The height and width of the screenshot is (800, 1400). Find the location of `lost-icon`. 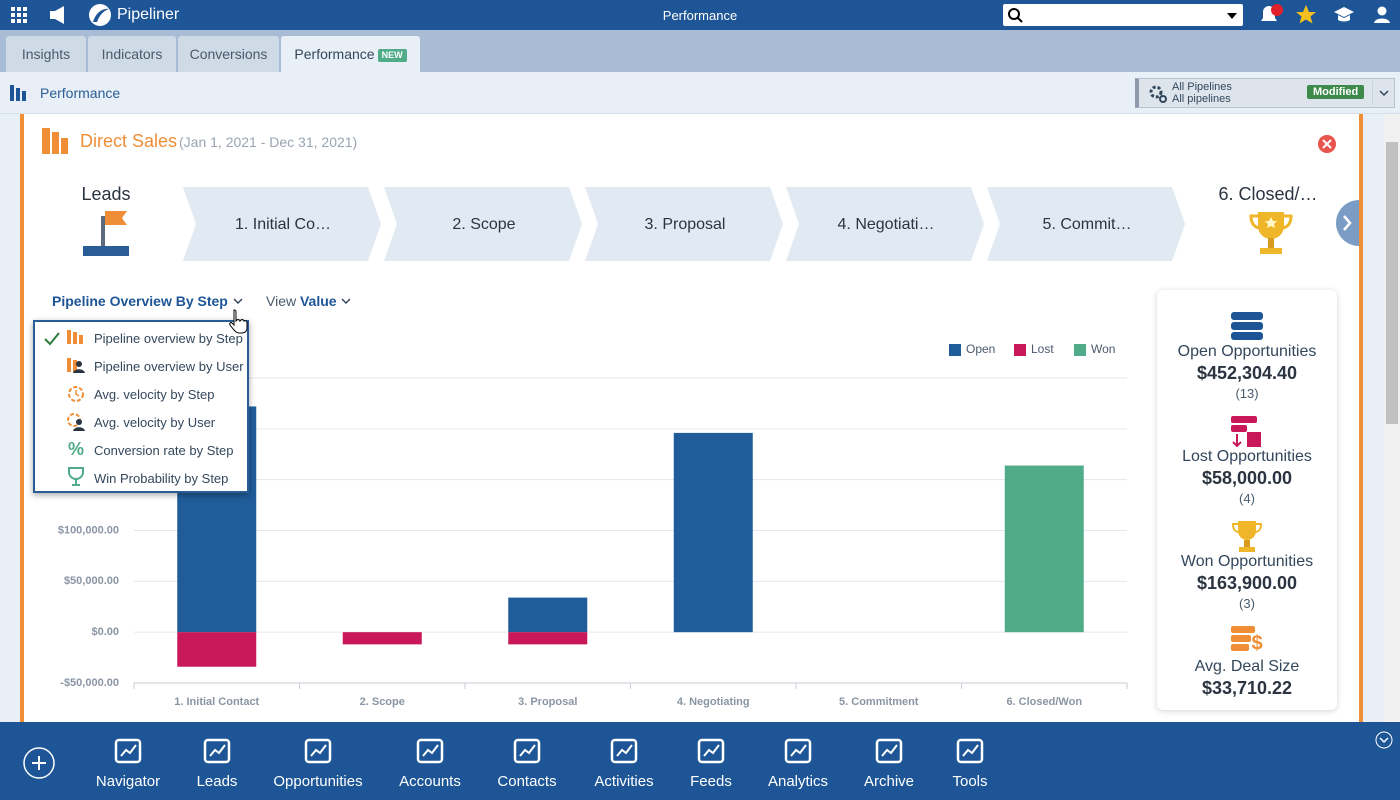

lost-icon is located at coordinates (1246, 432).